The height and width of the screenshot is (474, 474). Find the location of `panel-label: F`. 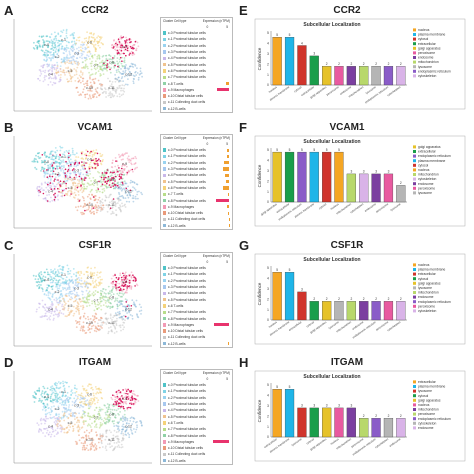

panel-label: F is located at coordinates (243, 127).